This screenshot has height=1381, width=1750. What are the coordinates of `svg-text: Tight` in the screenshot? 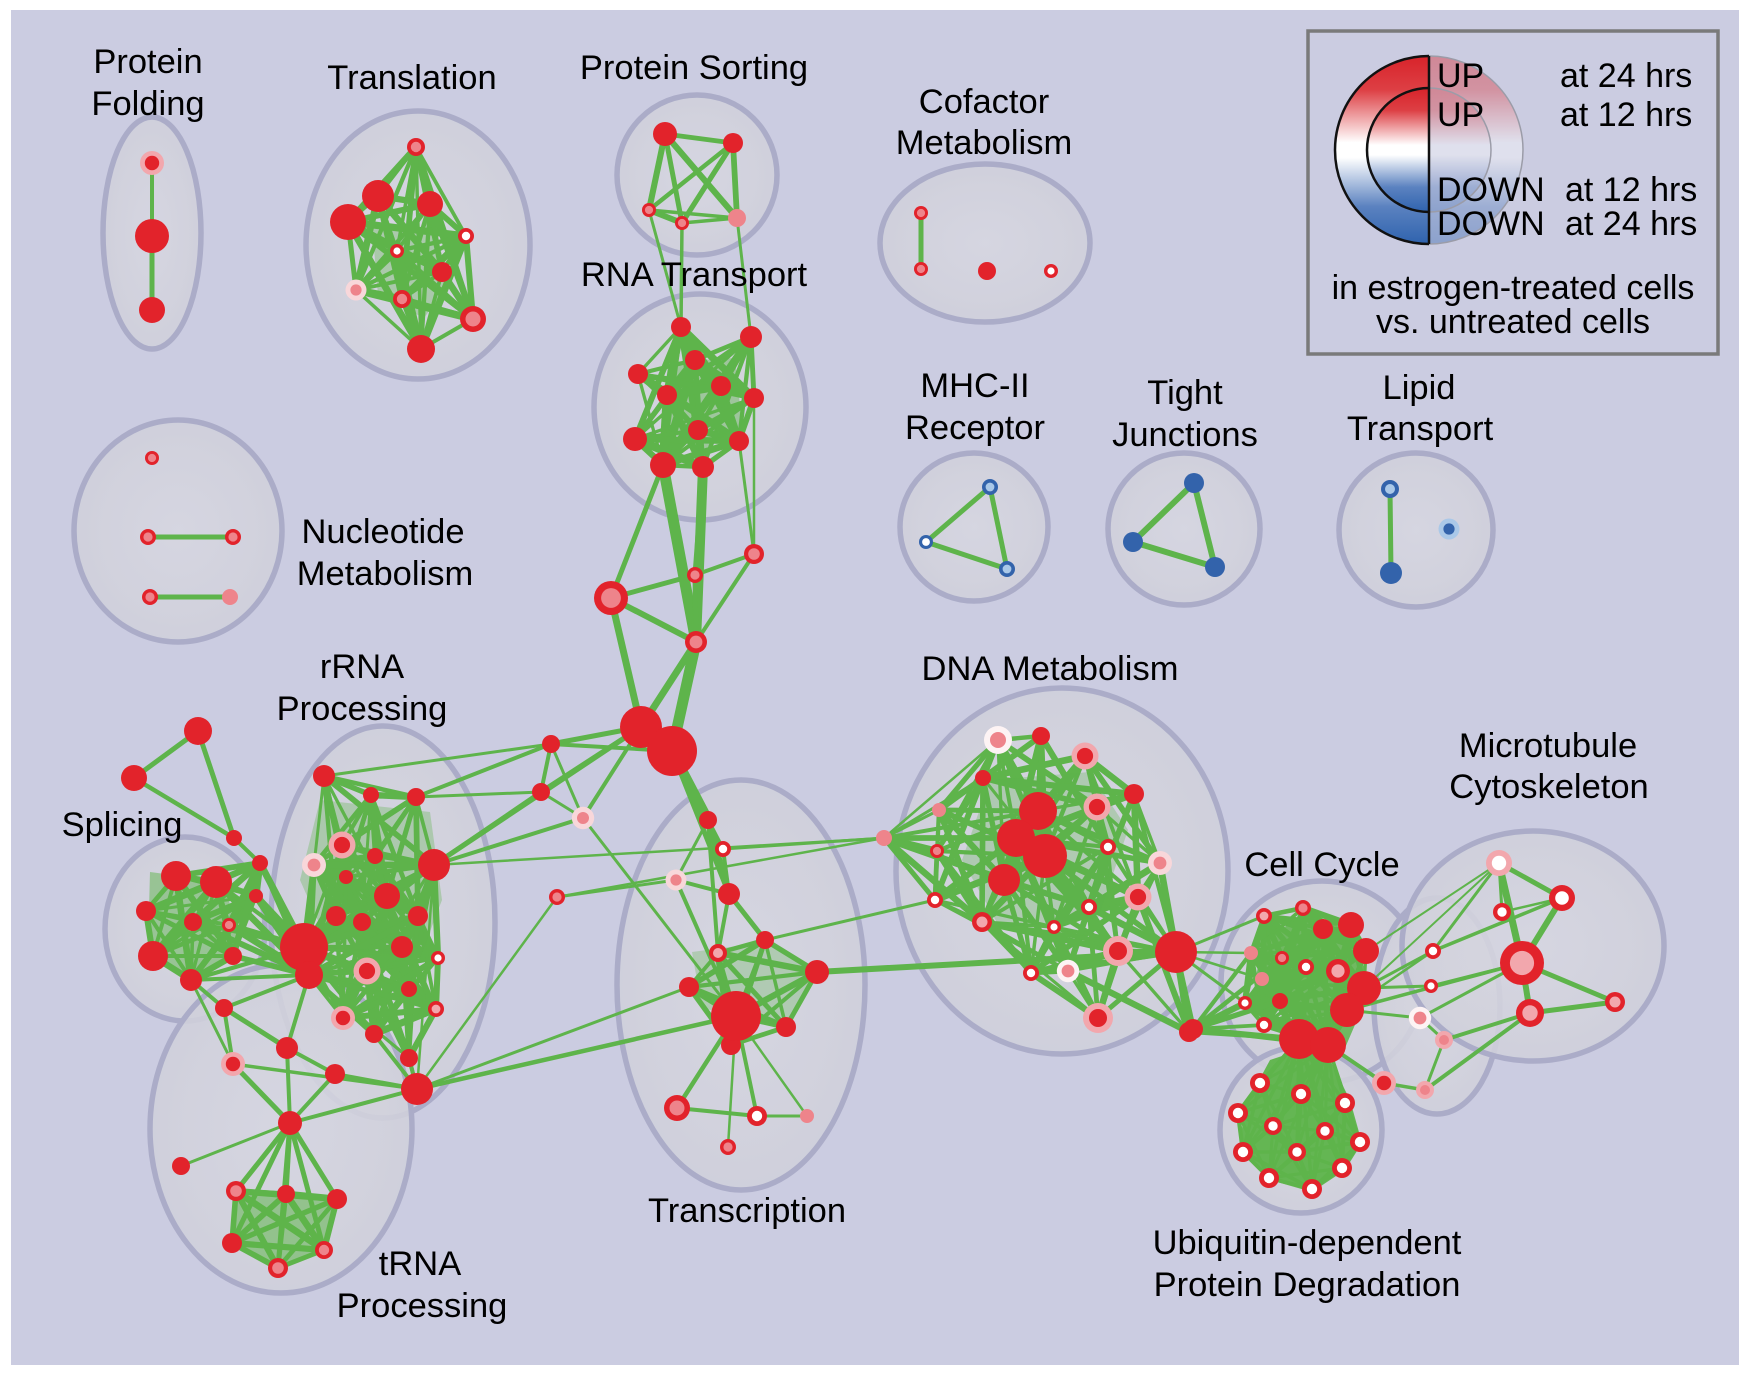 It's located at (1185, 393).